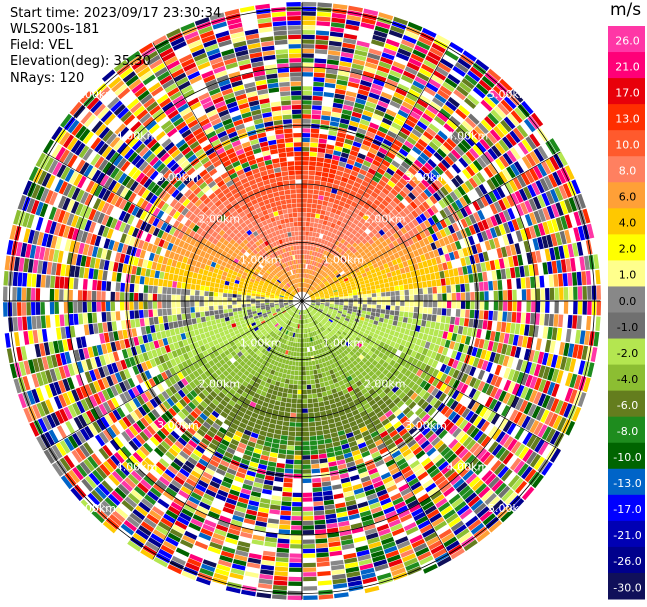 This screenshot has height=607, width=647. I want to click on colorbar-tick-label: -8.0, so click(627, 431).